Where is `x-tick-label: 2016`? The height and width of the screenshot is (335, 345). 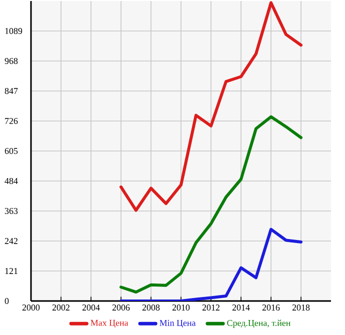
x-tick-label: 2016 is located at coordinates (271, 307).